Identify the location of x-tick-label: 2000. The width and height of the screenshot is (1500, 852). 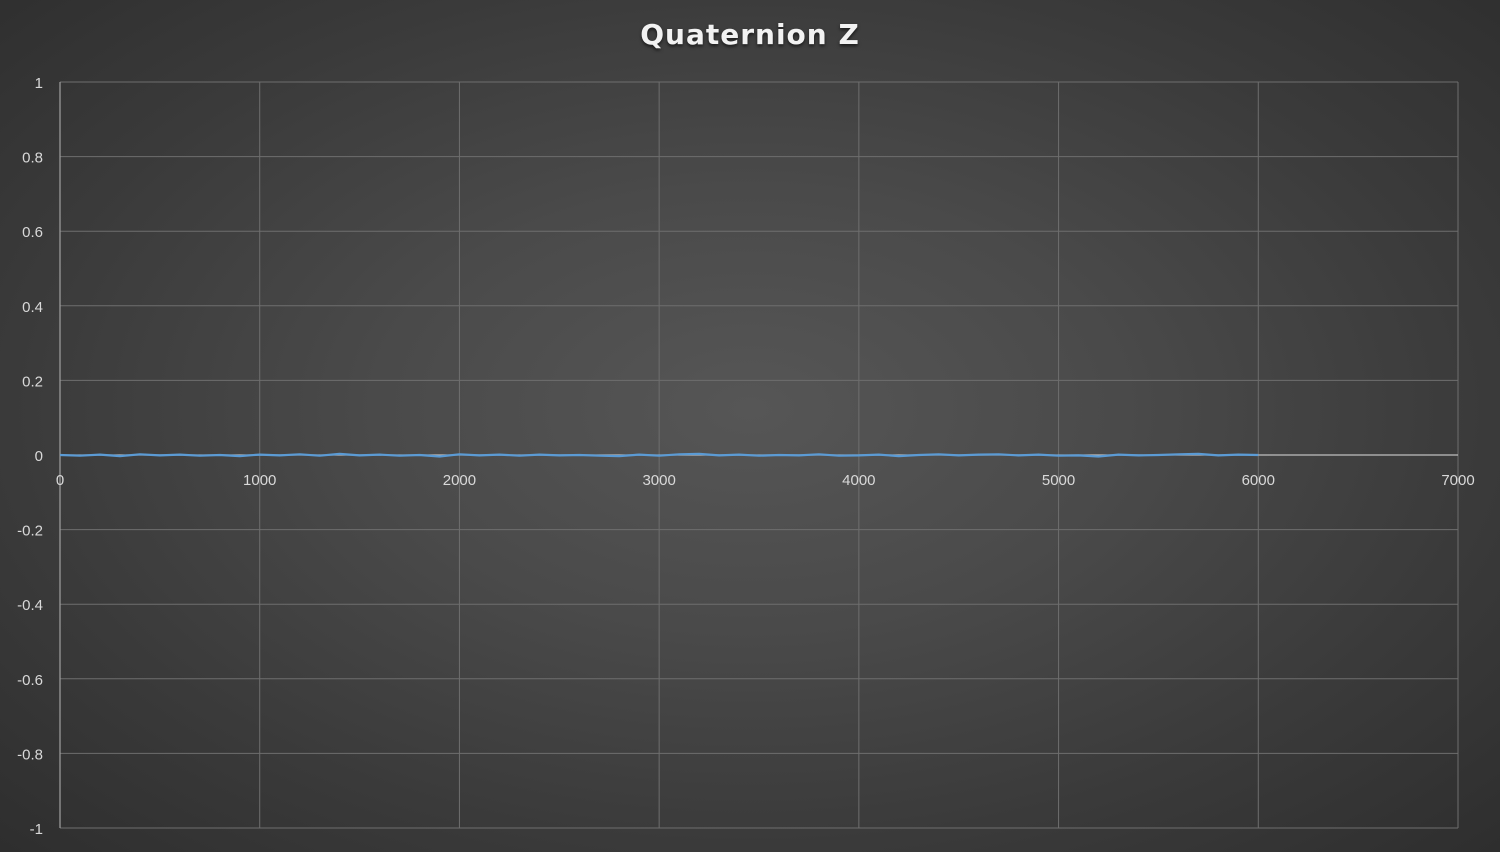
(459, 480).